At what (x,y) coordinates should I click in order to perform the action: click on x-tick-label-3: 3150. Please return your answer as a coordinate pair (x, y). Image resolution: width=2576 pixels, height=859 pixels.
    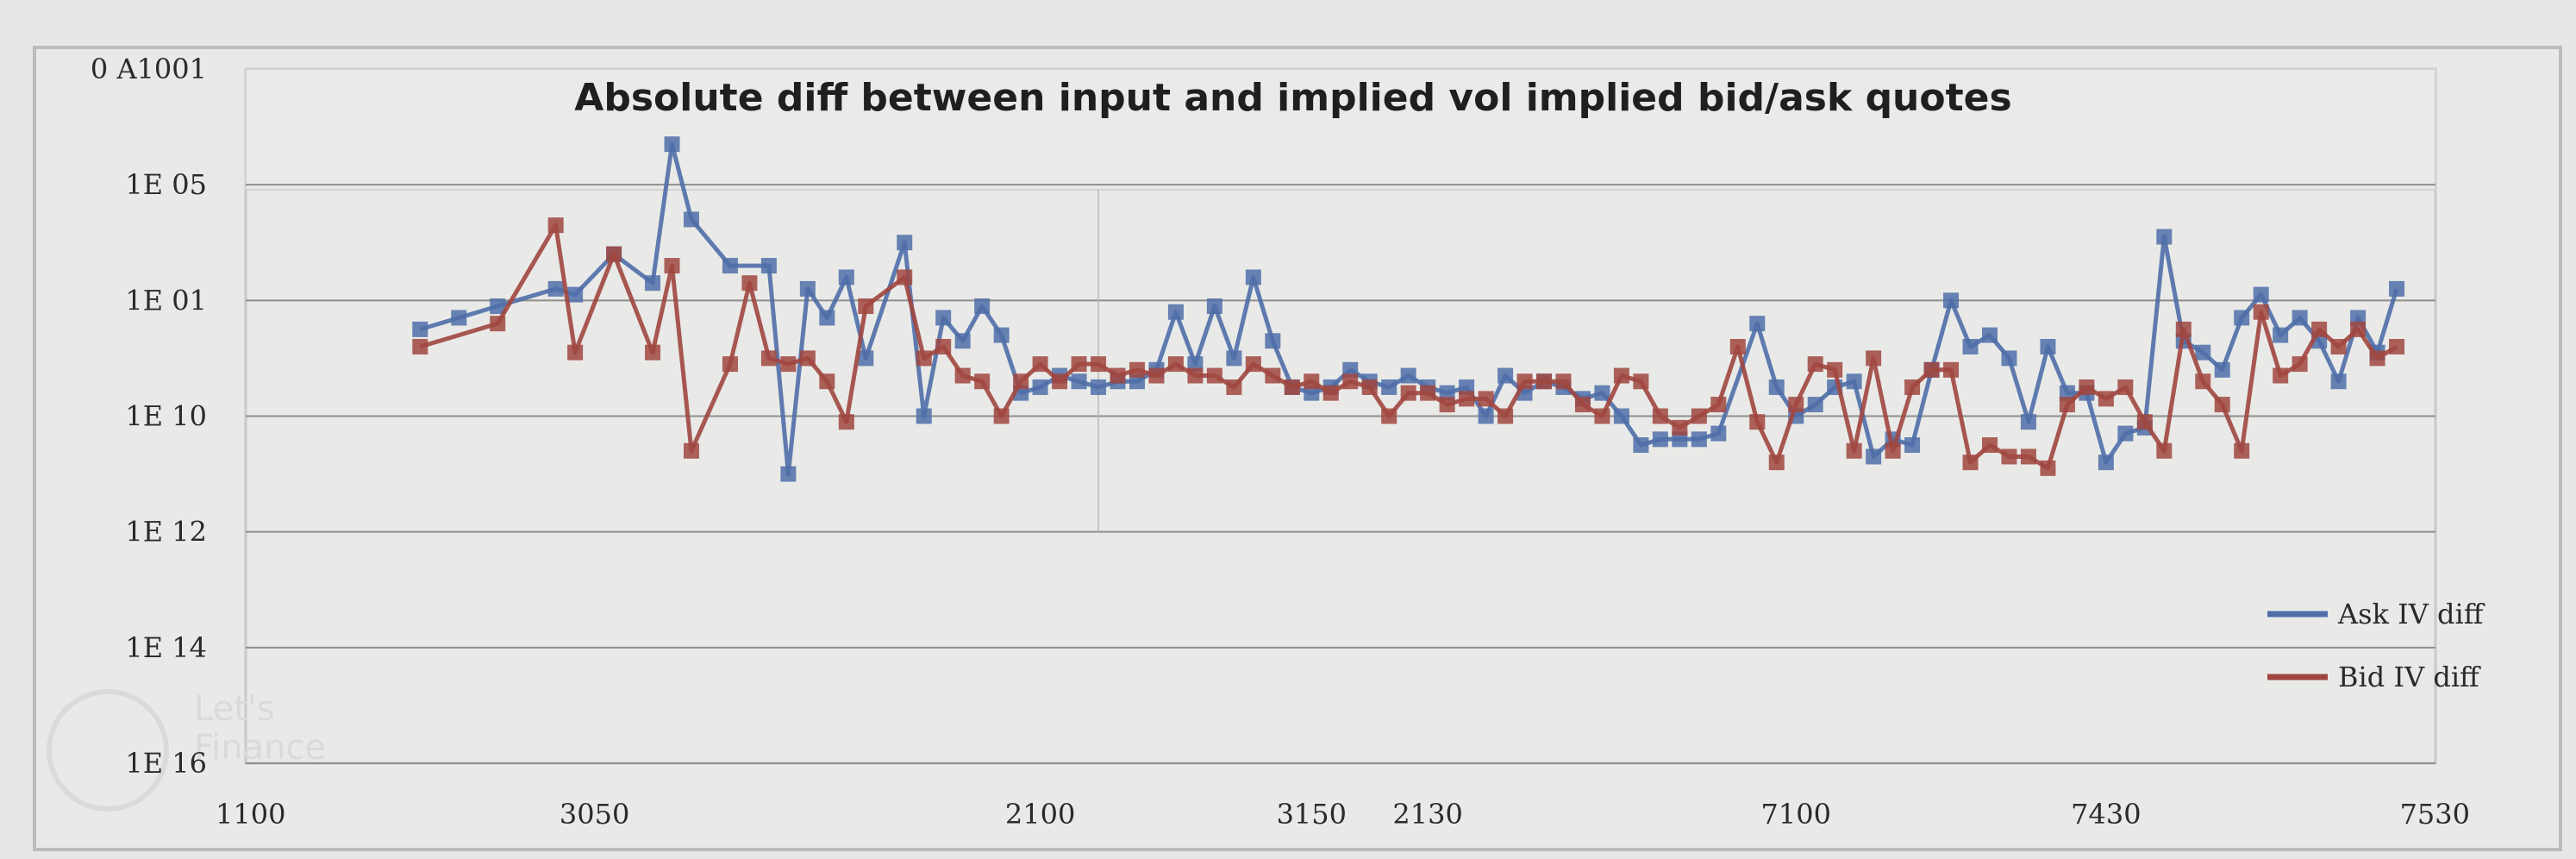
    Looking at the image, I should click on (1312, 814).